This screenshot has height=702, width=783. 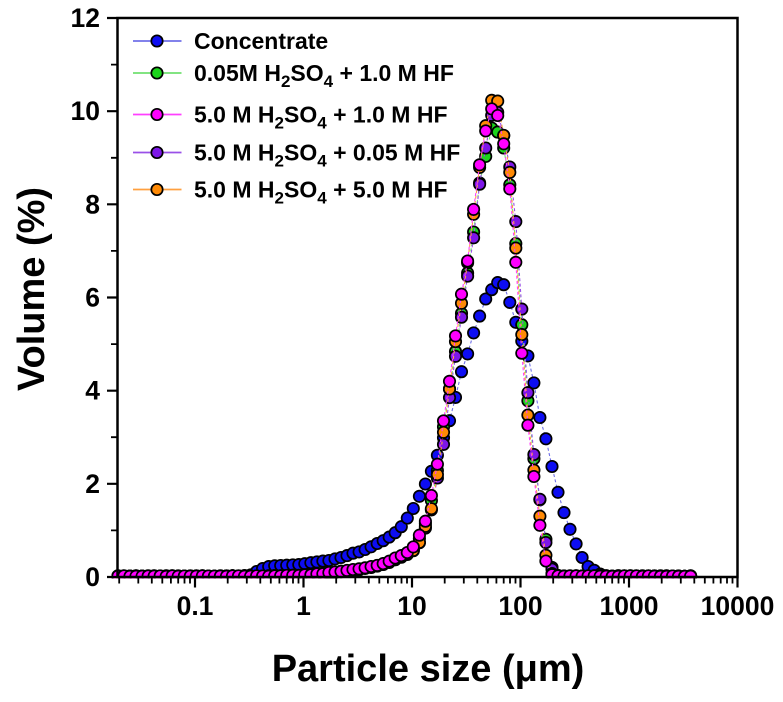 I want to click on svg-text: 5.0 M H2SO4 + 1.0 M HF, so click(x=321, y=117).